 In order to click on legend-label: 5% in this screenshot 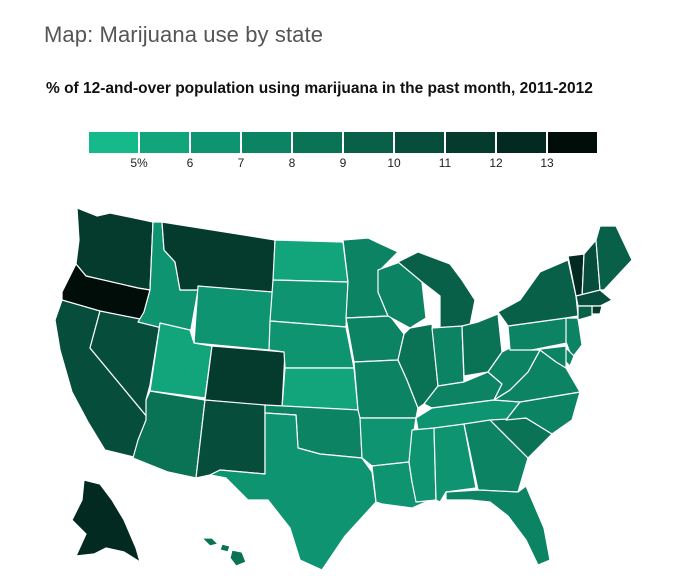, I will do `click(139, 163)`.